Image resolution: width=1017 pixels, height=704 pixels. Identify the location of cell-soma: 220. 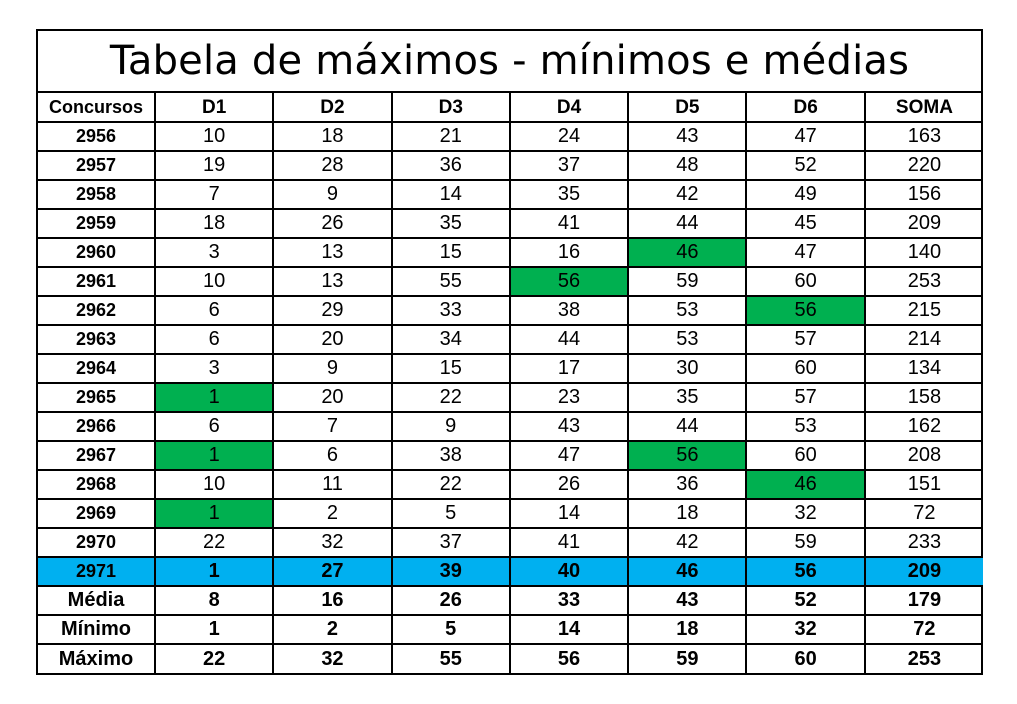
(924, 166).